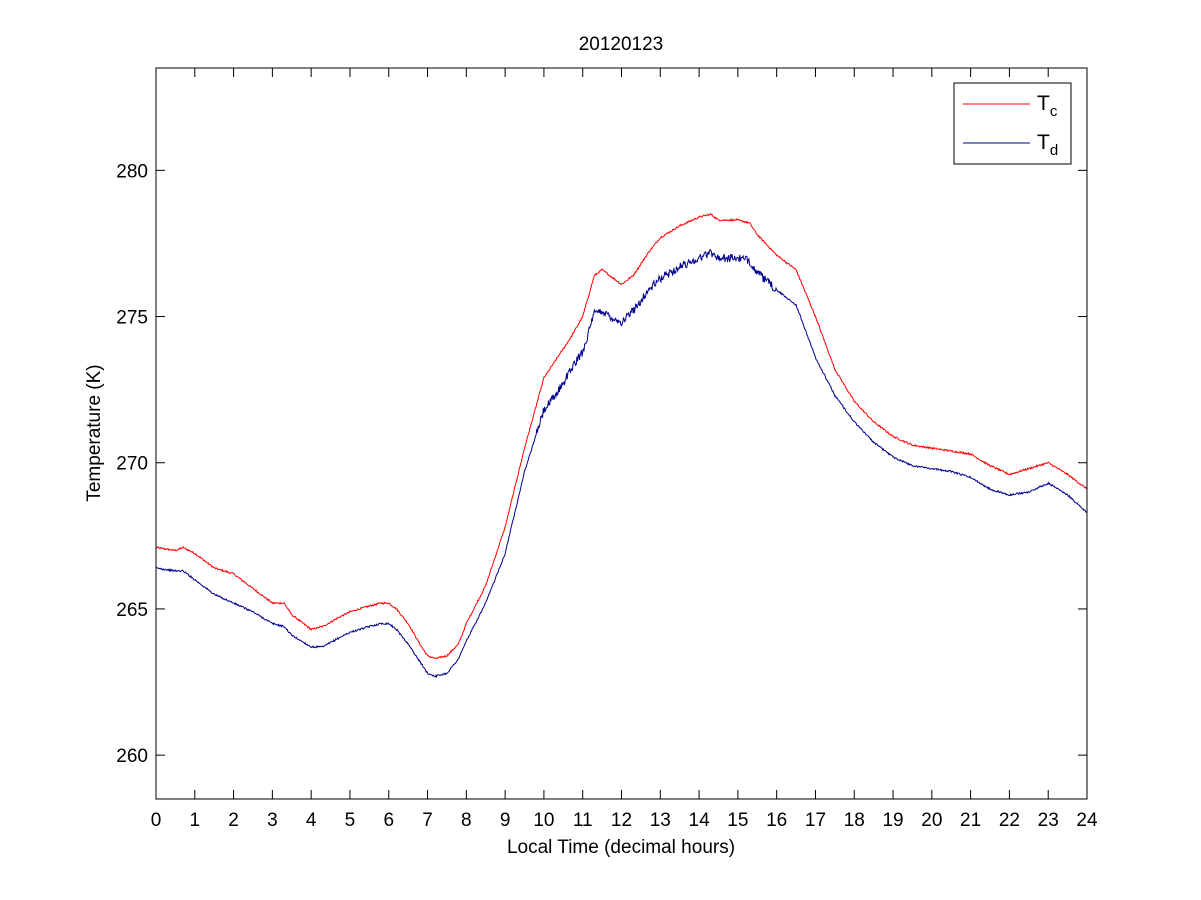  I want to click on x-tick-label: 7, so click(427, 820).